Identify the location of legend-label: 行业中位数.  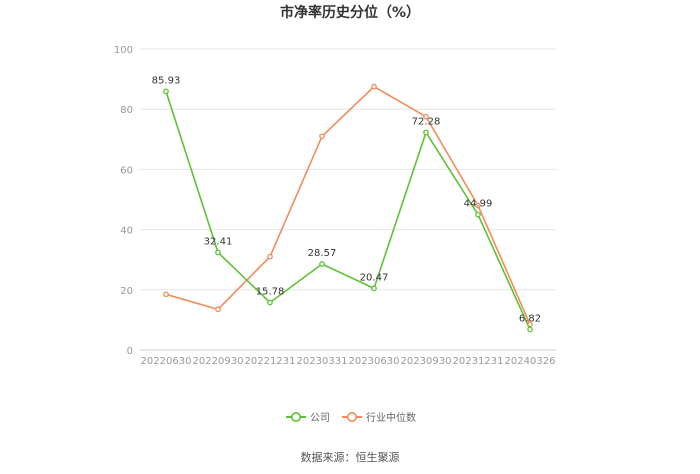
(391, 417).